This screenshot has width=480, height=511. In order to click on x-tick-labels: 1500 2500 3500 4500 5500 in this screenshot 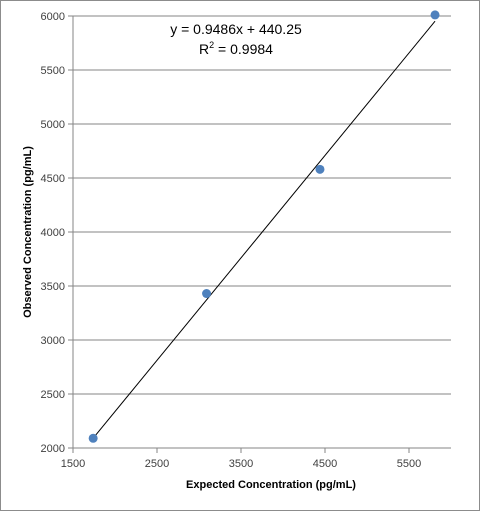, I will do `click(241, 464)`.